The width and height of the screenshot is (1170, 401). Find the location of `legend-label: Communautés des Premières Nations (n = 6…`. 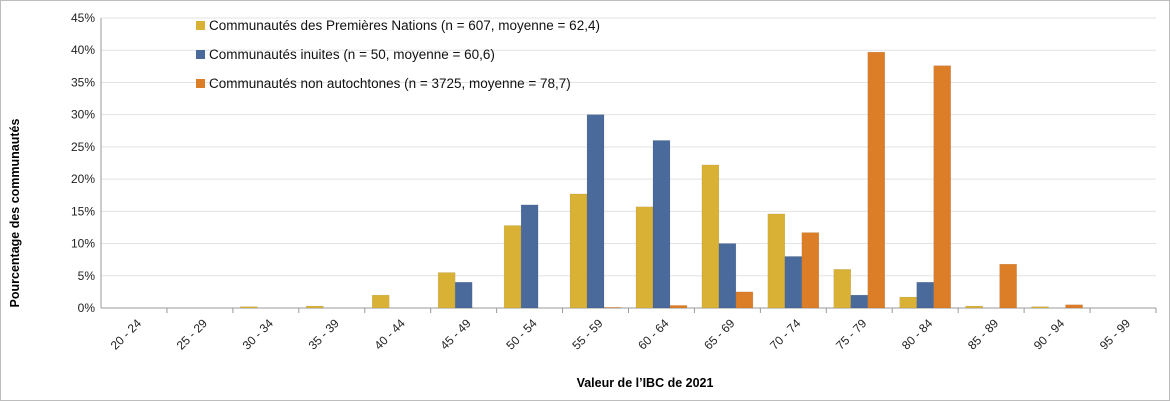

legend-label: Communautés des Premières Nations (n = 6… is located at coordinates (404, 25).